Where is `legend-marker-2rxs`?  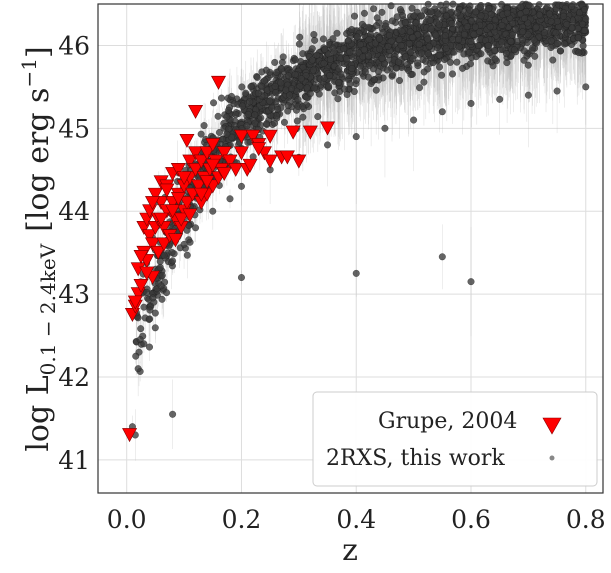
legend-marker-2rxs is located at coordinates (552, 458).